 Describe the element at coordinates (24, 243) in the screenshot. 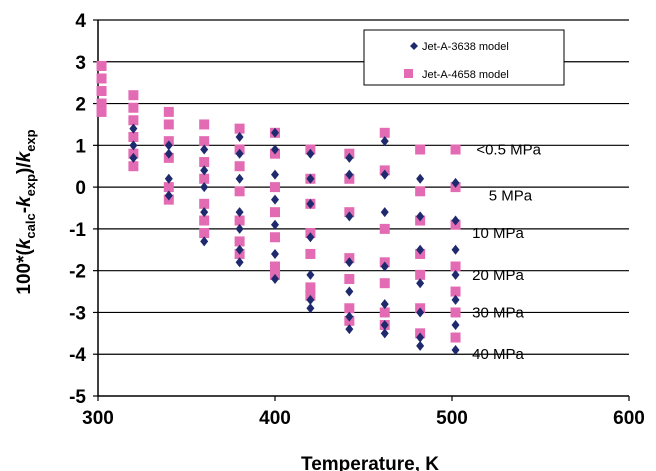

I see `y-title-k1: k` at that location.